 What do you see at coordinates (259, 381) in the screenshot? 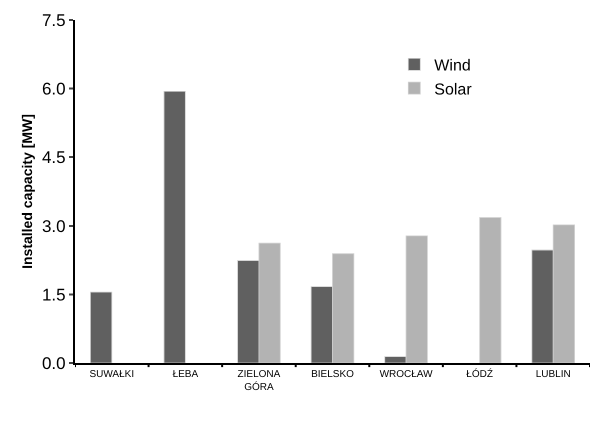
I see `x-tick-label: ZIELONA GÓRA` at bounding box center [259, 381].